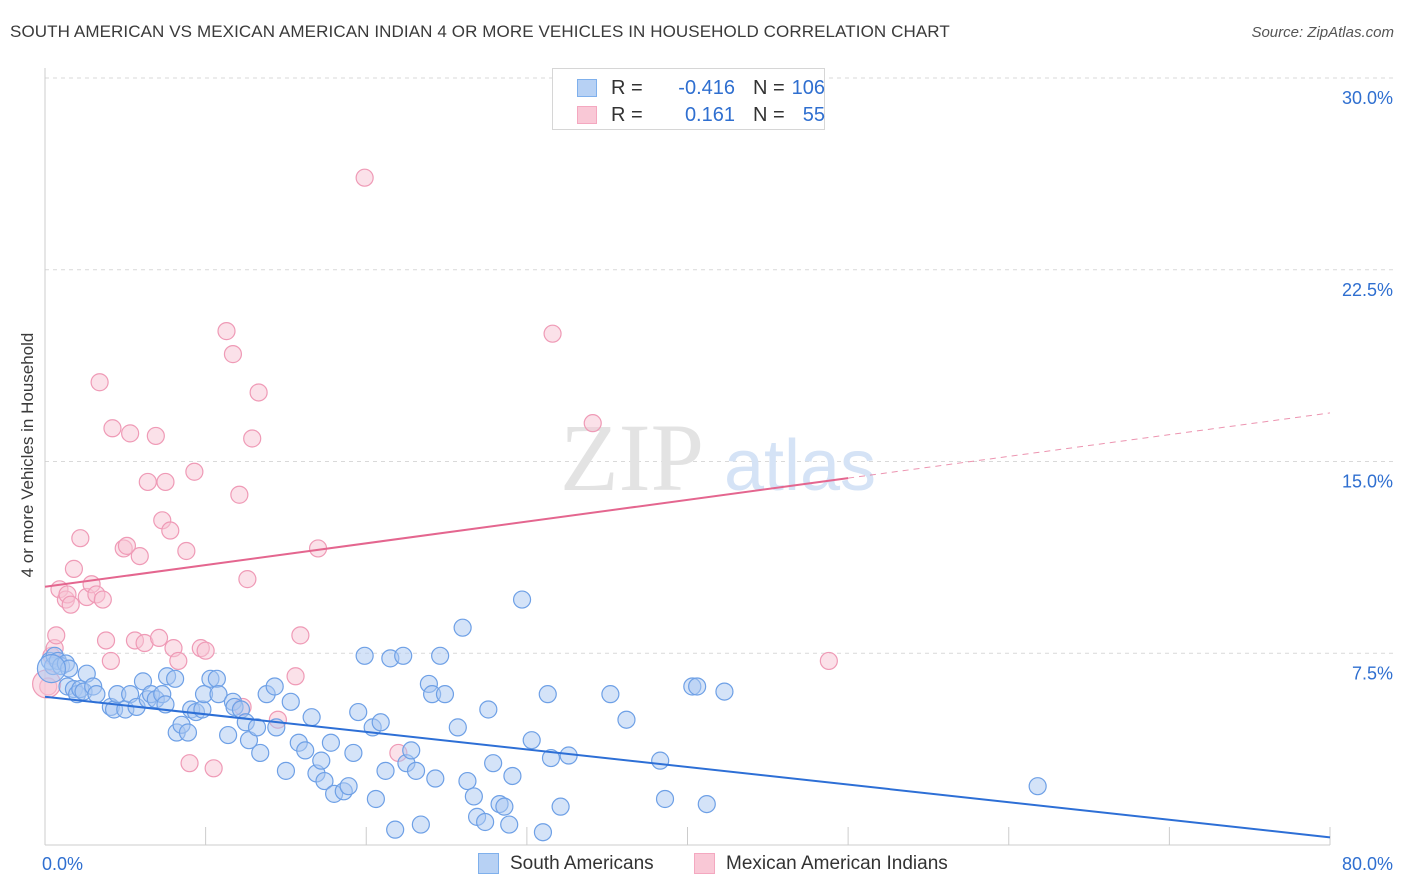 This screenshot has width=1406, height=892. What do you see at coordinates (718, 457) in the screenshot?
I see `watermark: ZIP atlas` at bounding box center [718, 457].